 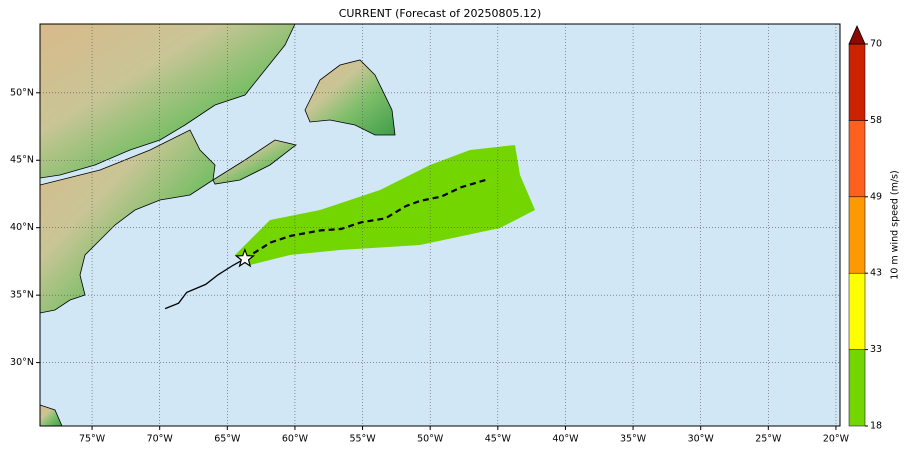 What do you see at coordinates (51, 415) in the screenshot?
I see `land-florida` at bounding box center [51, 415].